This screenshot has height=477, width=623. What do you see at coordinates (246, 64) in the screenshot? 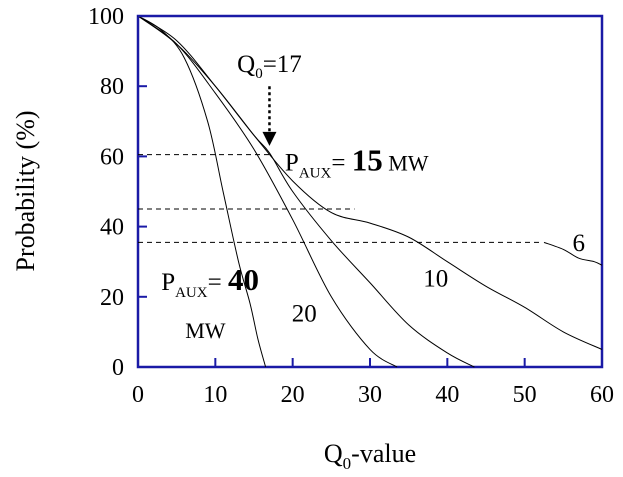
I see `annotation-q0-main: Q` at bounding box center [246, 64].